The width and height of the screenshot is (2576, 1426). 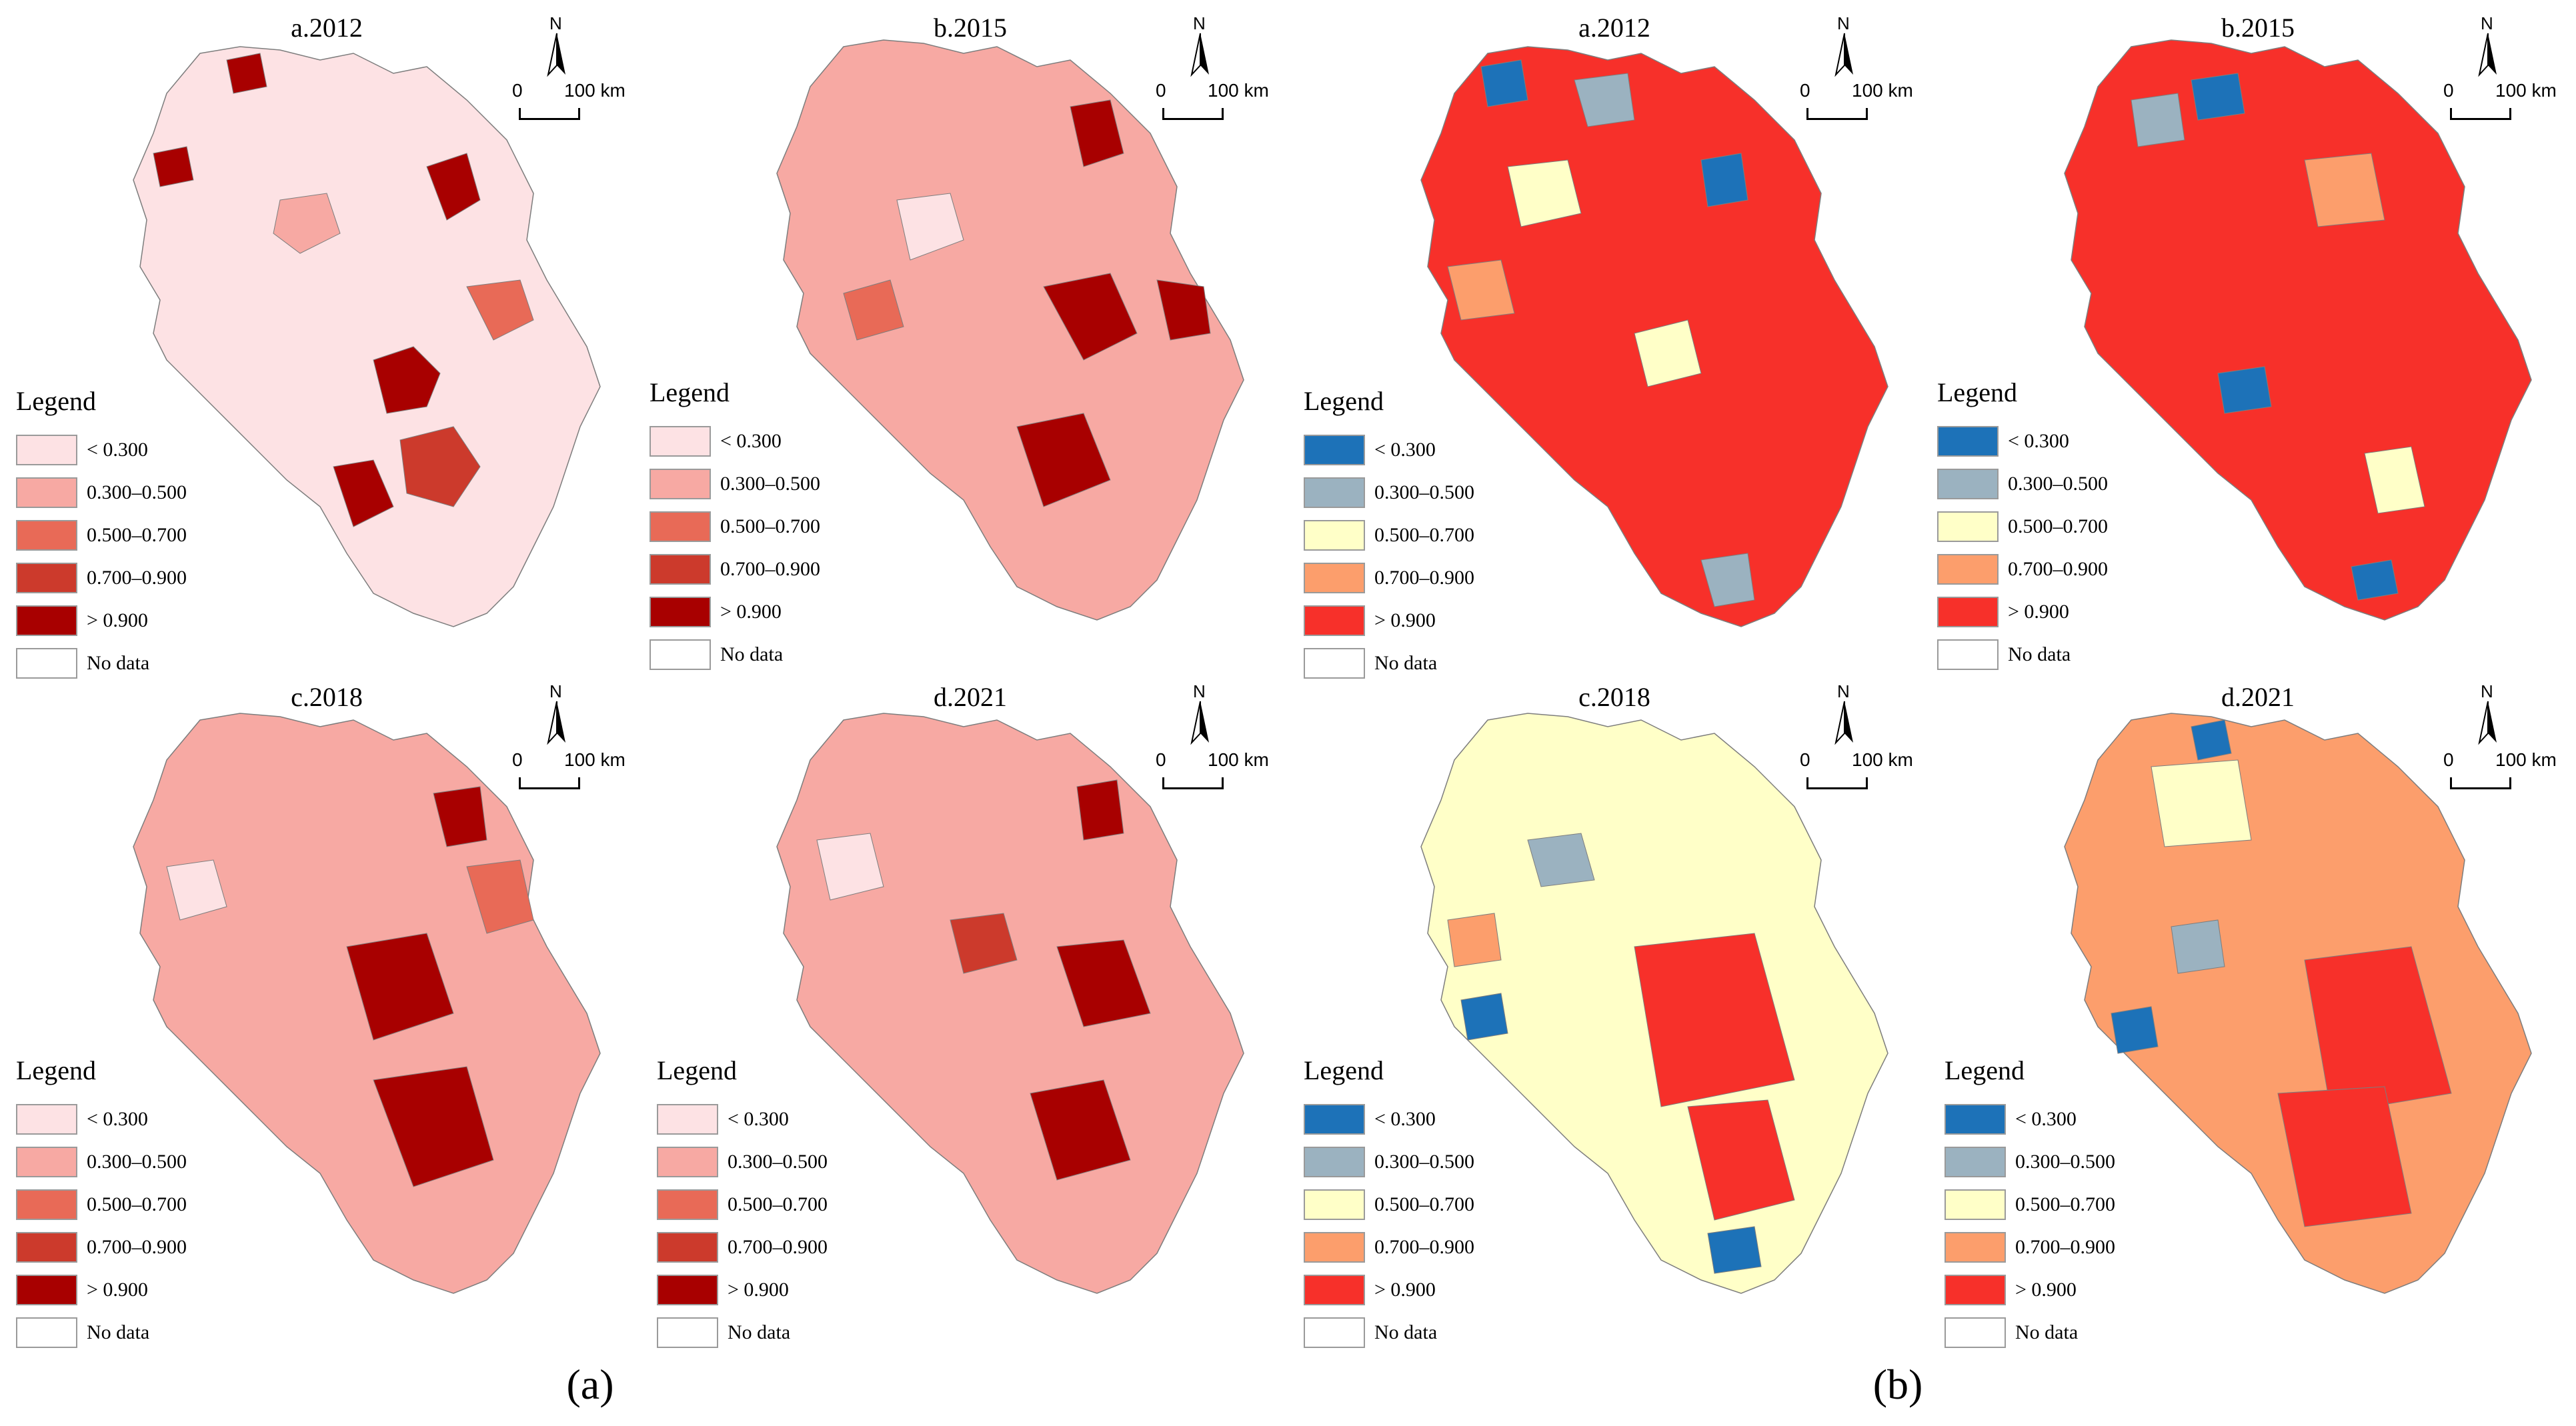 What do you see at coordinates (1238, 90) in the screenshot?
I see `scale-distance-label: 100 km` at bounding box center [1238, 90].